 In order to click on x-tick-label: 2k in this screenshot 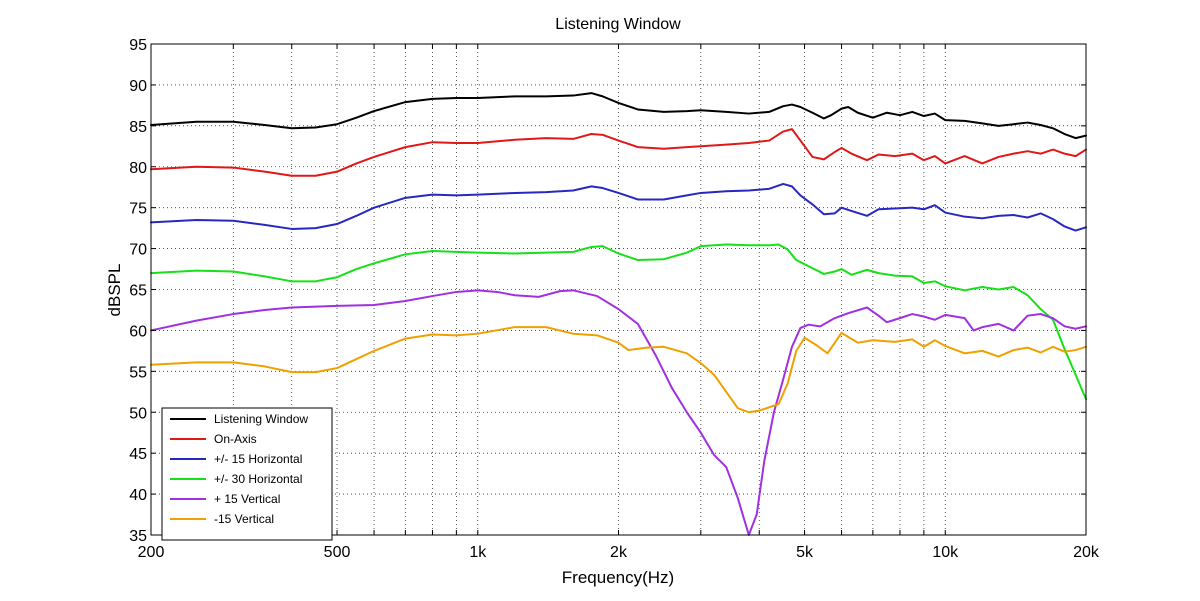, I will do `click(619, 552)`.